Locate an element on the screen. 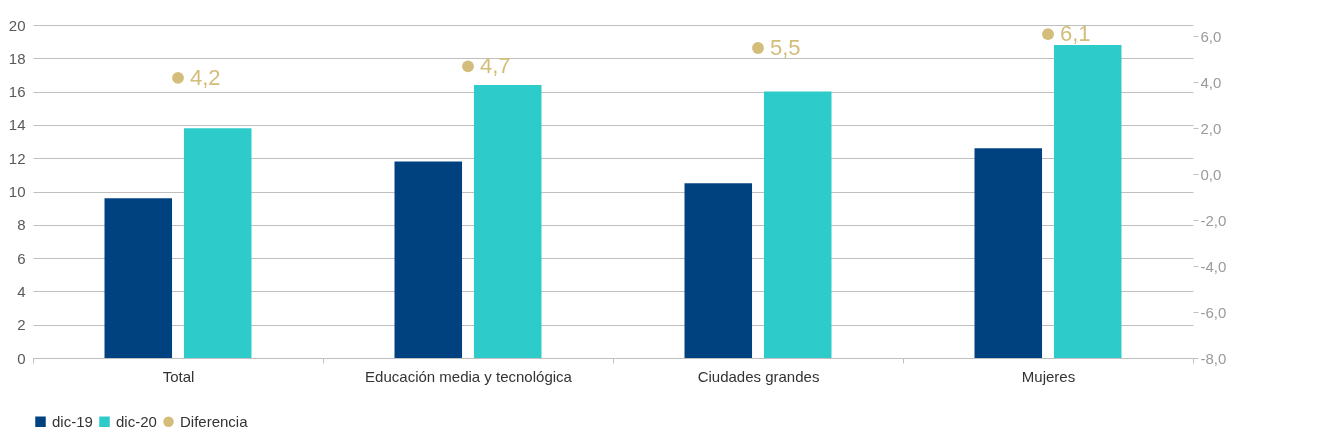  y2-tick-label: -2,0 is located at coordinates (1213, 220).